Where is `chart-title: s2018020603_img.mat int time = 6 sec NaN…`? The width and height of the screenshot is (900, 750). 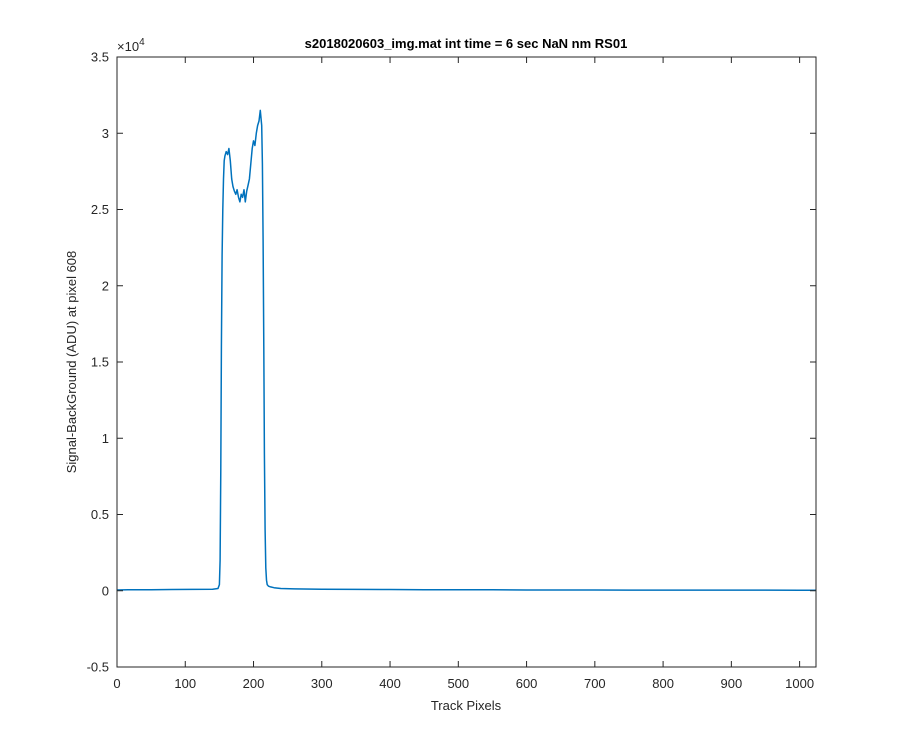 chart-title: s2018020603_img.mat int time = 6 sec NaN… is located at coordinates (466, 43).